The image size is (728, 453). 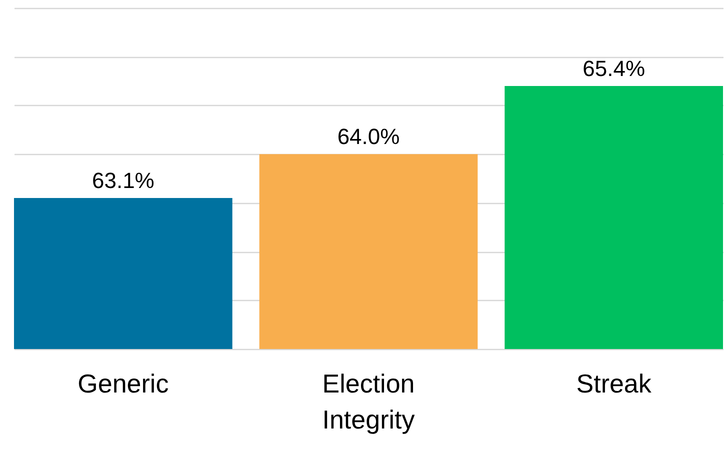 I want to click on data-label: 63.1%, so click(x=123, y=180).